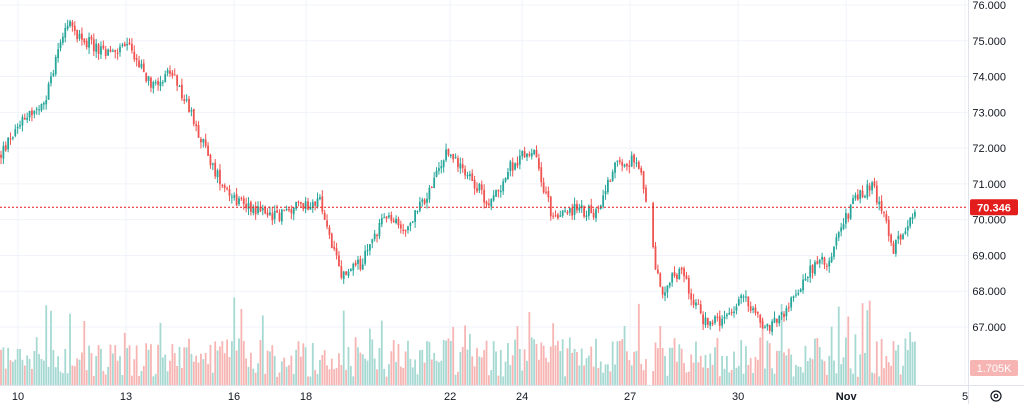 This screenshot has width=1024, height=404. Describe the element at coordinates (989, 292) in the screenshot. I see `price-tick-label: 68.000` at that location.